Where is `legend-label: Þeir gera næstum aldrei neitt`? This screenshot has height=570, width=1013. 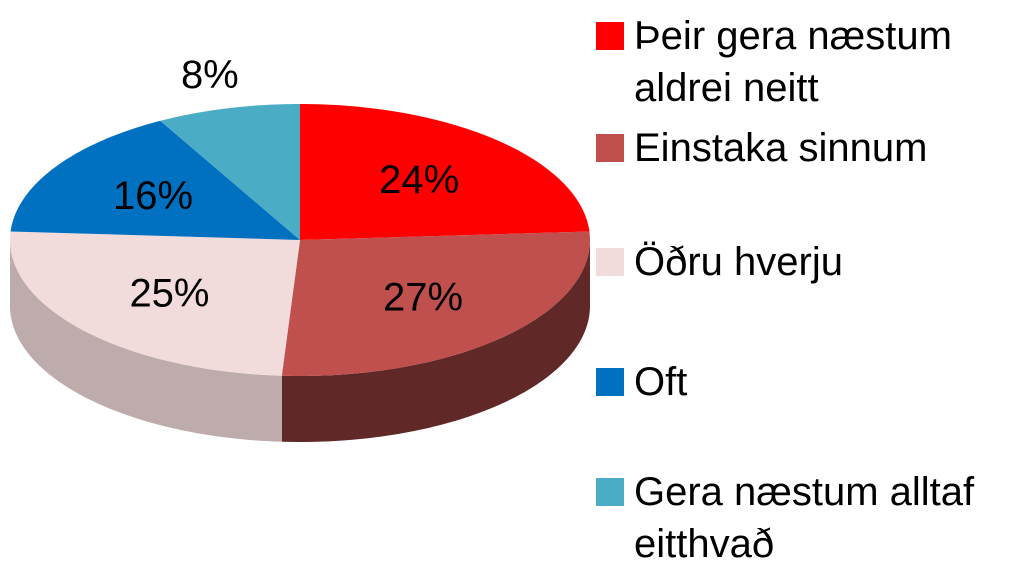 legend-label: Þeir gera næstum aldrei neitt is located at coordinates (793, 62).